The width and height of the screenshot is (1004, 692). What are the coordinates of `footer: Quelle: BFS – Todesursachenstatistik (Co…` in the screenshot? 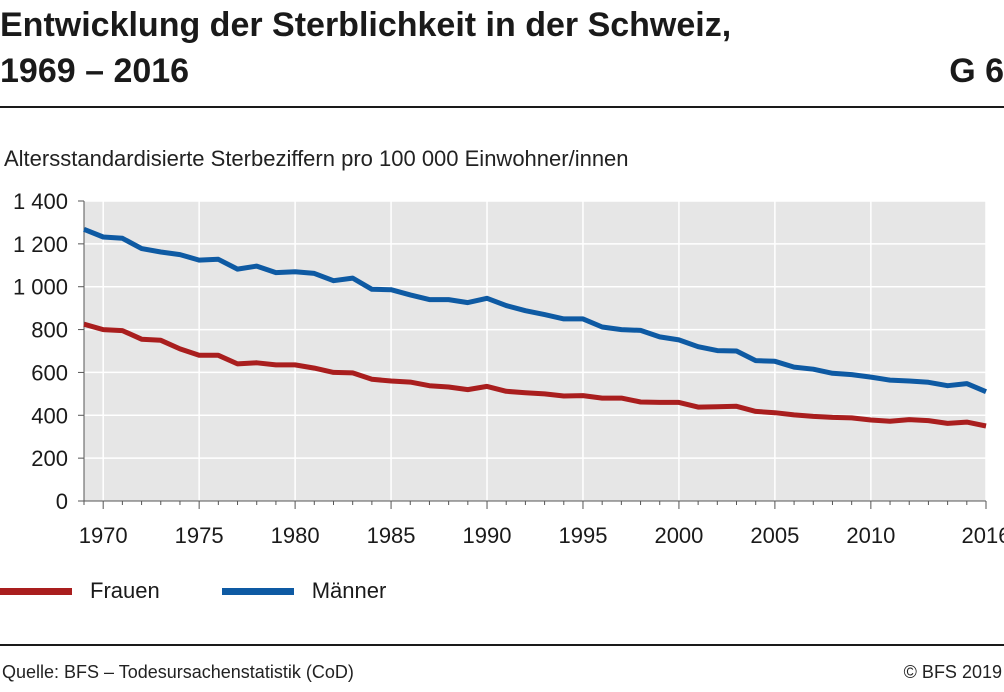 It's located at (502, 672).